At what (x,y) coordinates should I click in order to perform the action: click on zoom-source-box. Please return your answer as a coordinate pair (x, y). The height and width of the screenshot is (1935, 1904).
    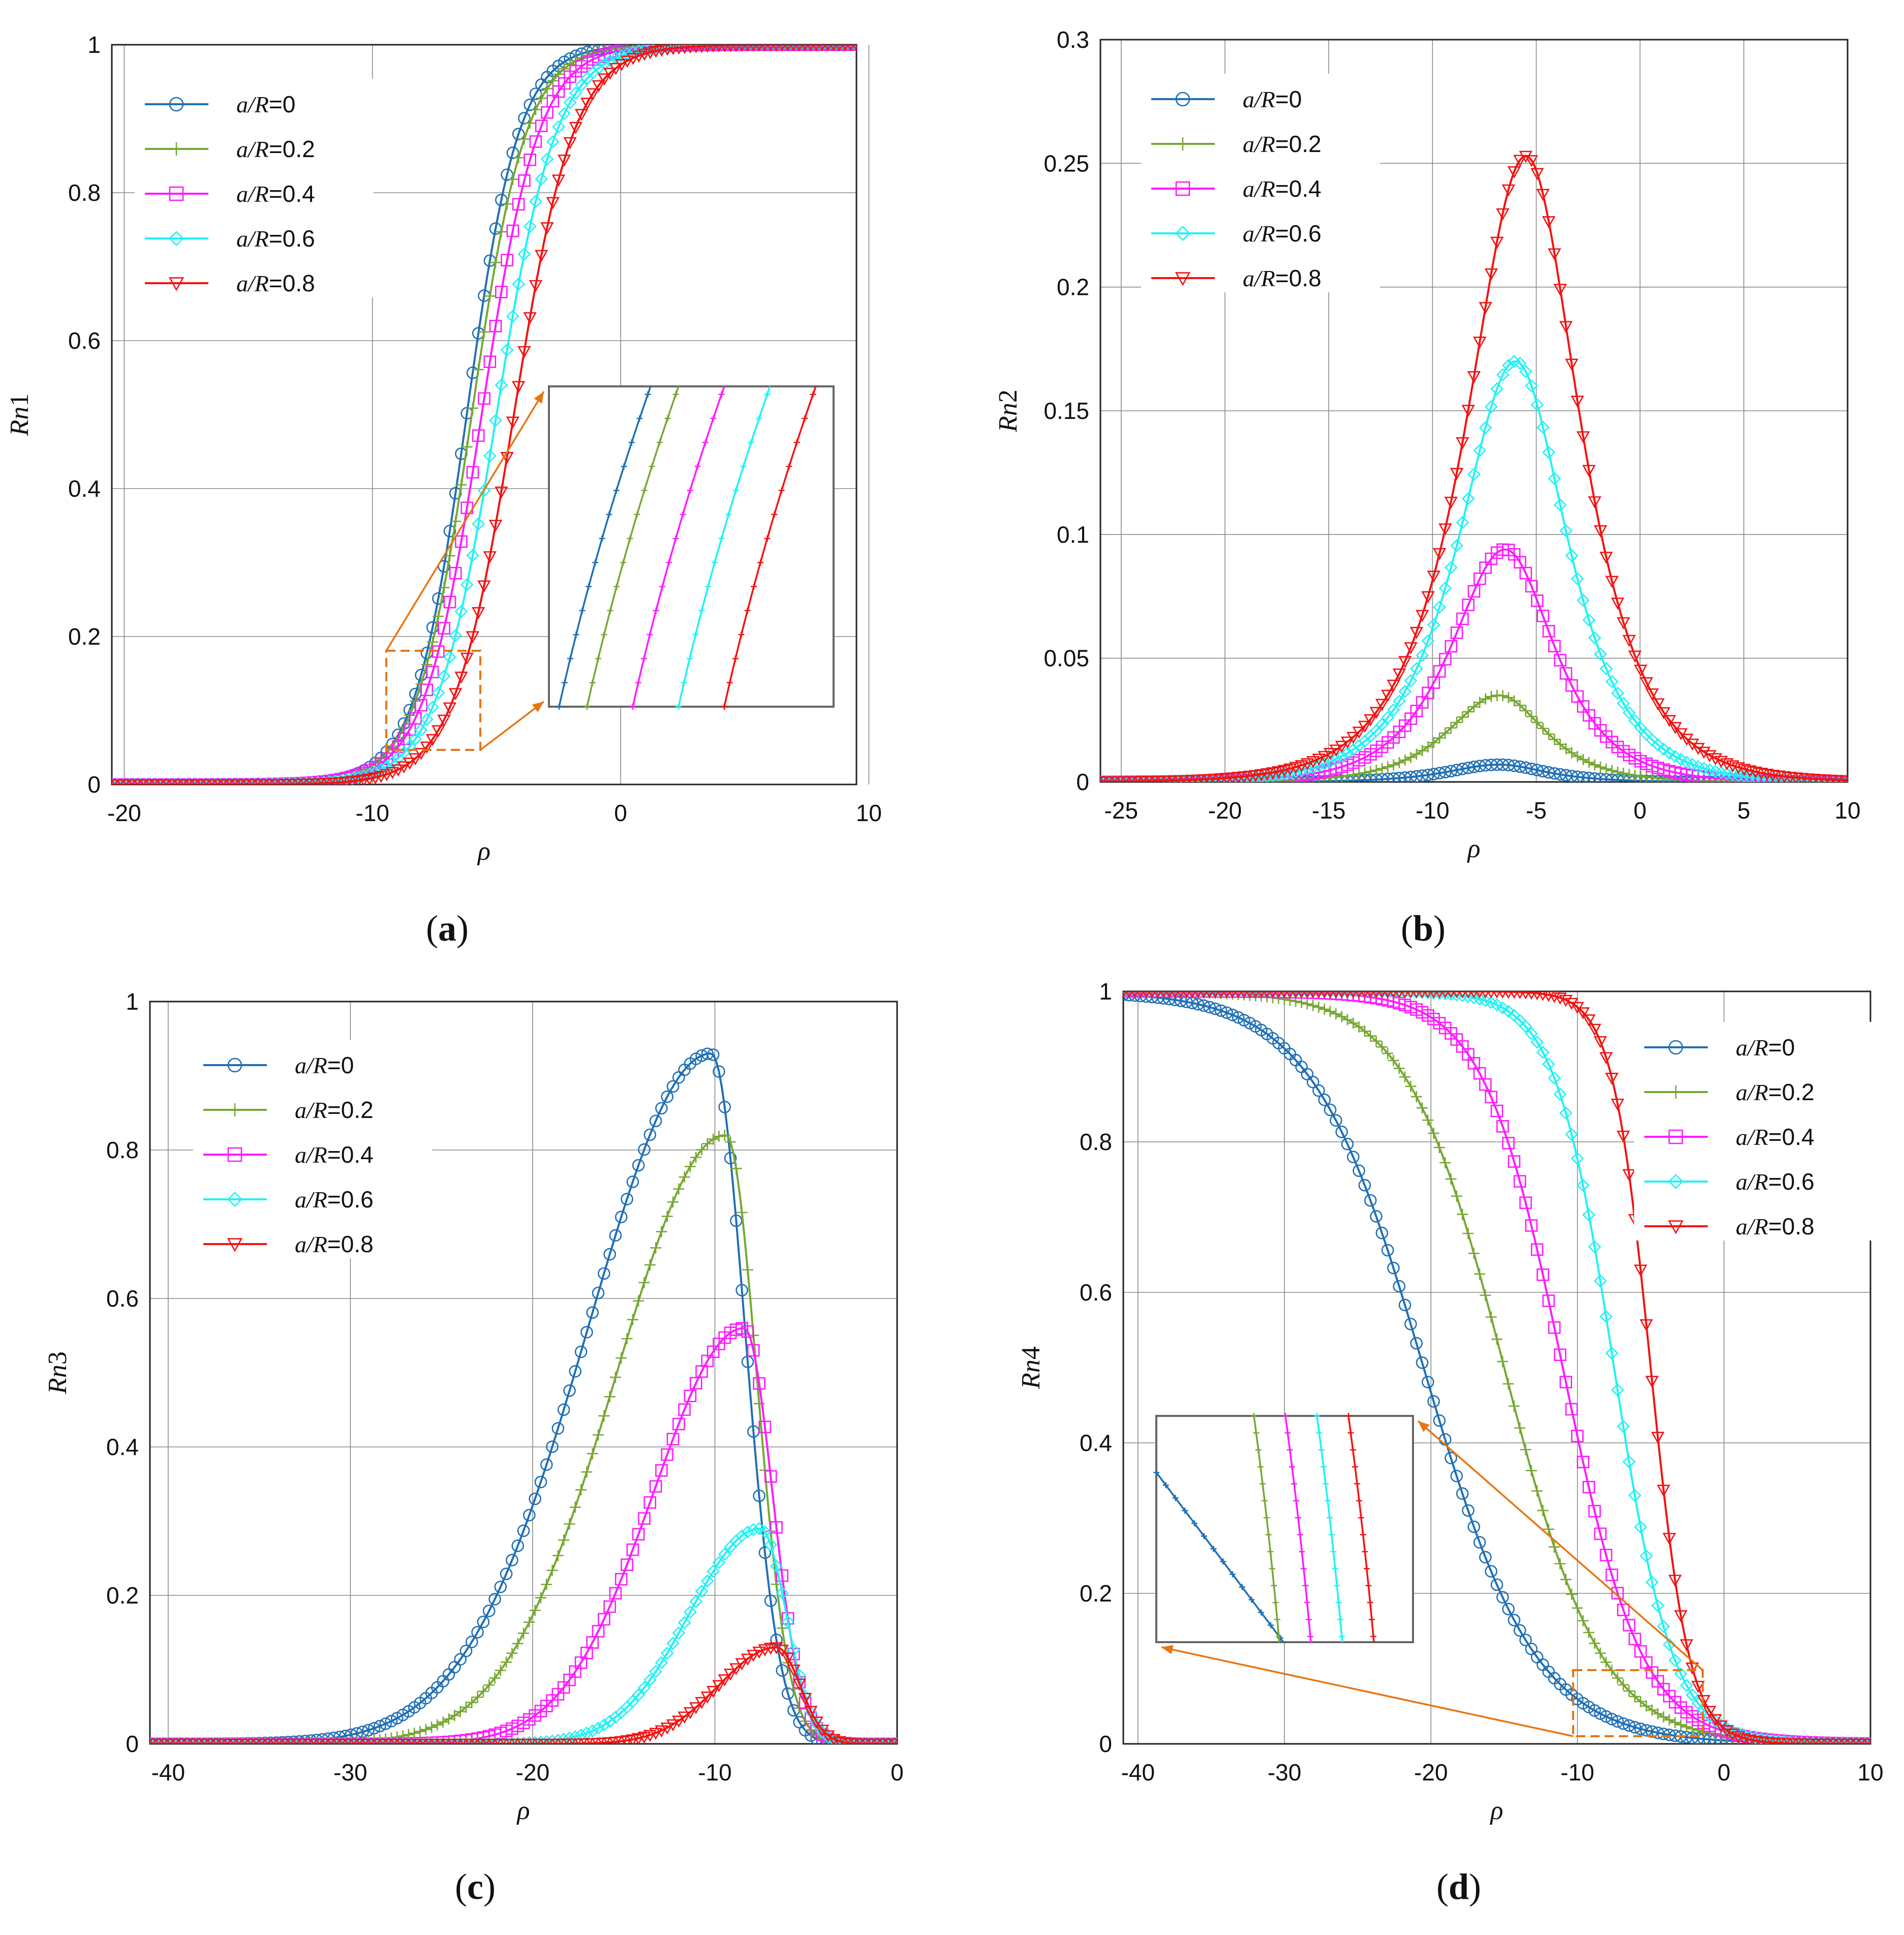
    Looking at the image, I should click on (433, 700).